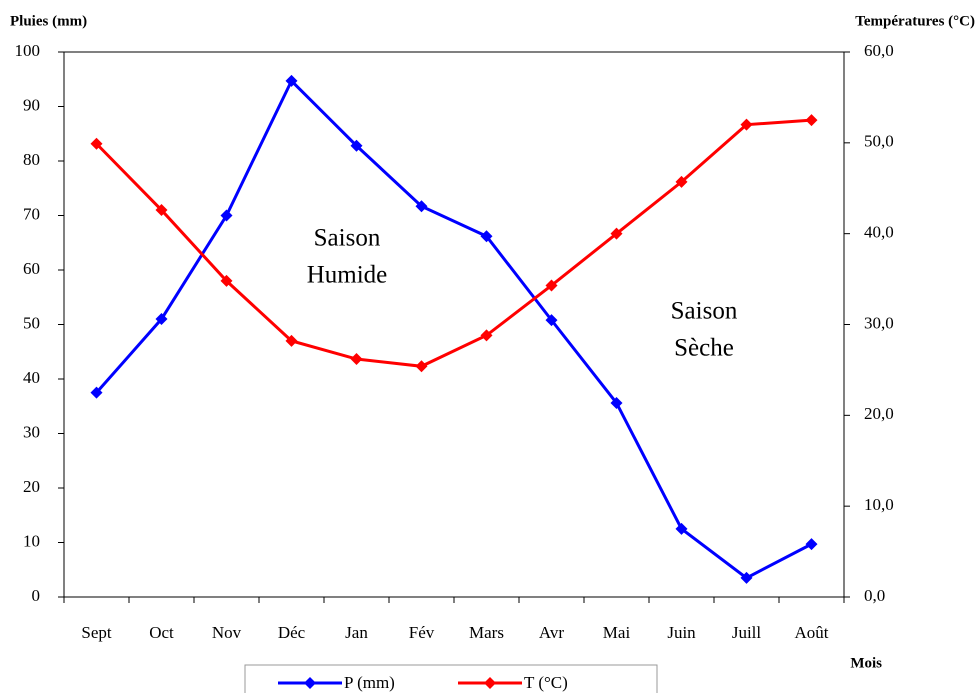  What do you see at coordinates (704, 348) in the screenshot?
I see `annotation: Sèche` at bounding box center [704, 348].